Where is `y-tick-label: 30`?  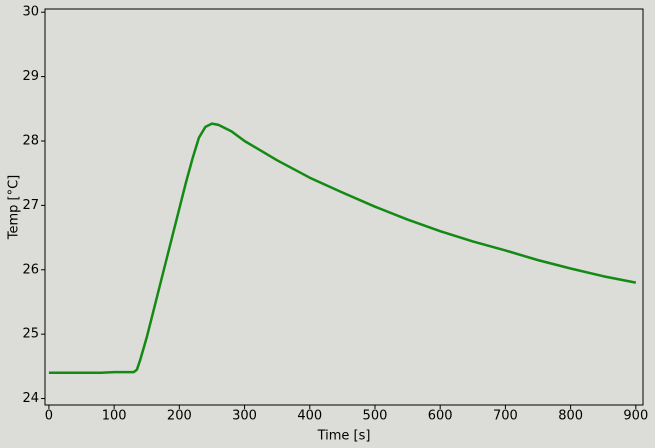
y-tick-label: 30 is located at coordinates (30, 12).